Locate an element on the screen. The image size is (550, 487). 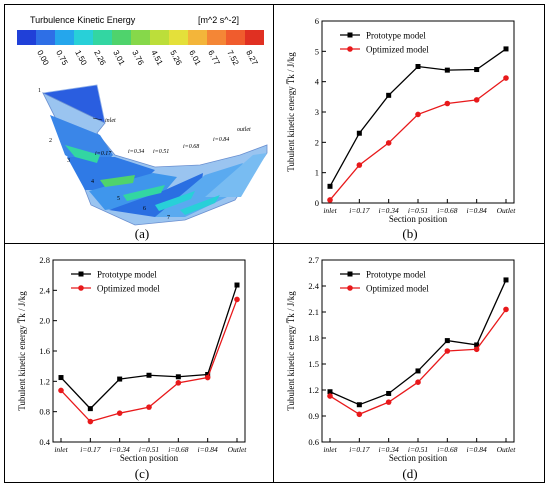
blade-number: 5 is located at coordinates (118, 199).